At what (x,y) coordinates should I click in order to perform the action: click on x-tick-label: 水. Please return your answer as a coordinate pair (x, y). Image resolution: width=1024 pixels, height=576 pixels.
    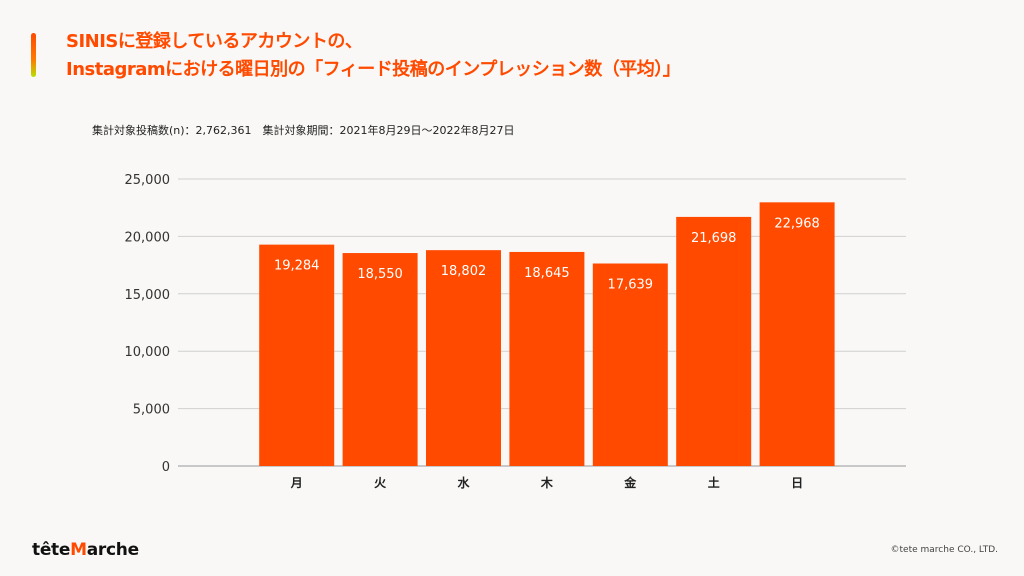
    Looking at the image, I should click on (463, 482).